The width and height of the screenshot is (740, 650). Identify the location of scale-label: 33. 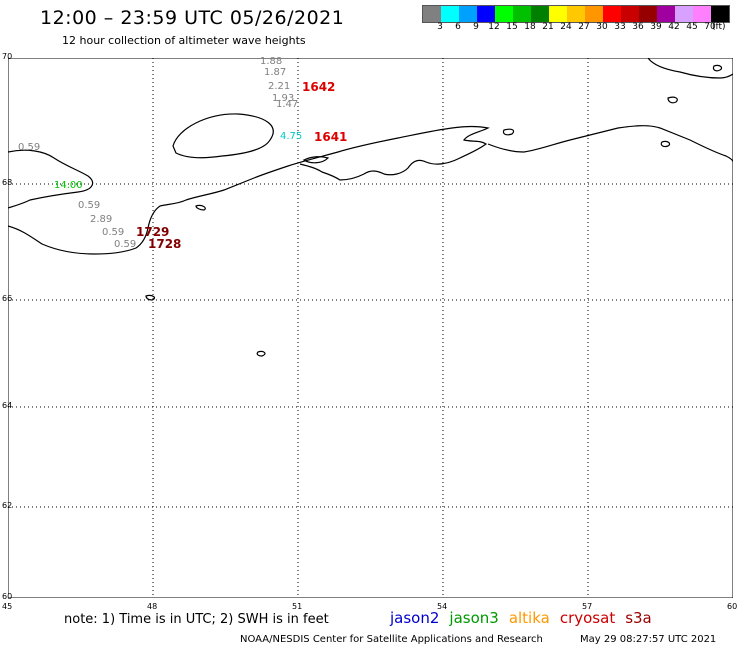
(620, 27).